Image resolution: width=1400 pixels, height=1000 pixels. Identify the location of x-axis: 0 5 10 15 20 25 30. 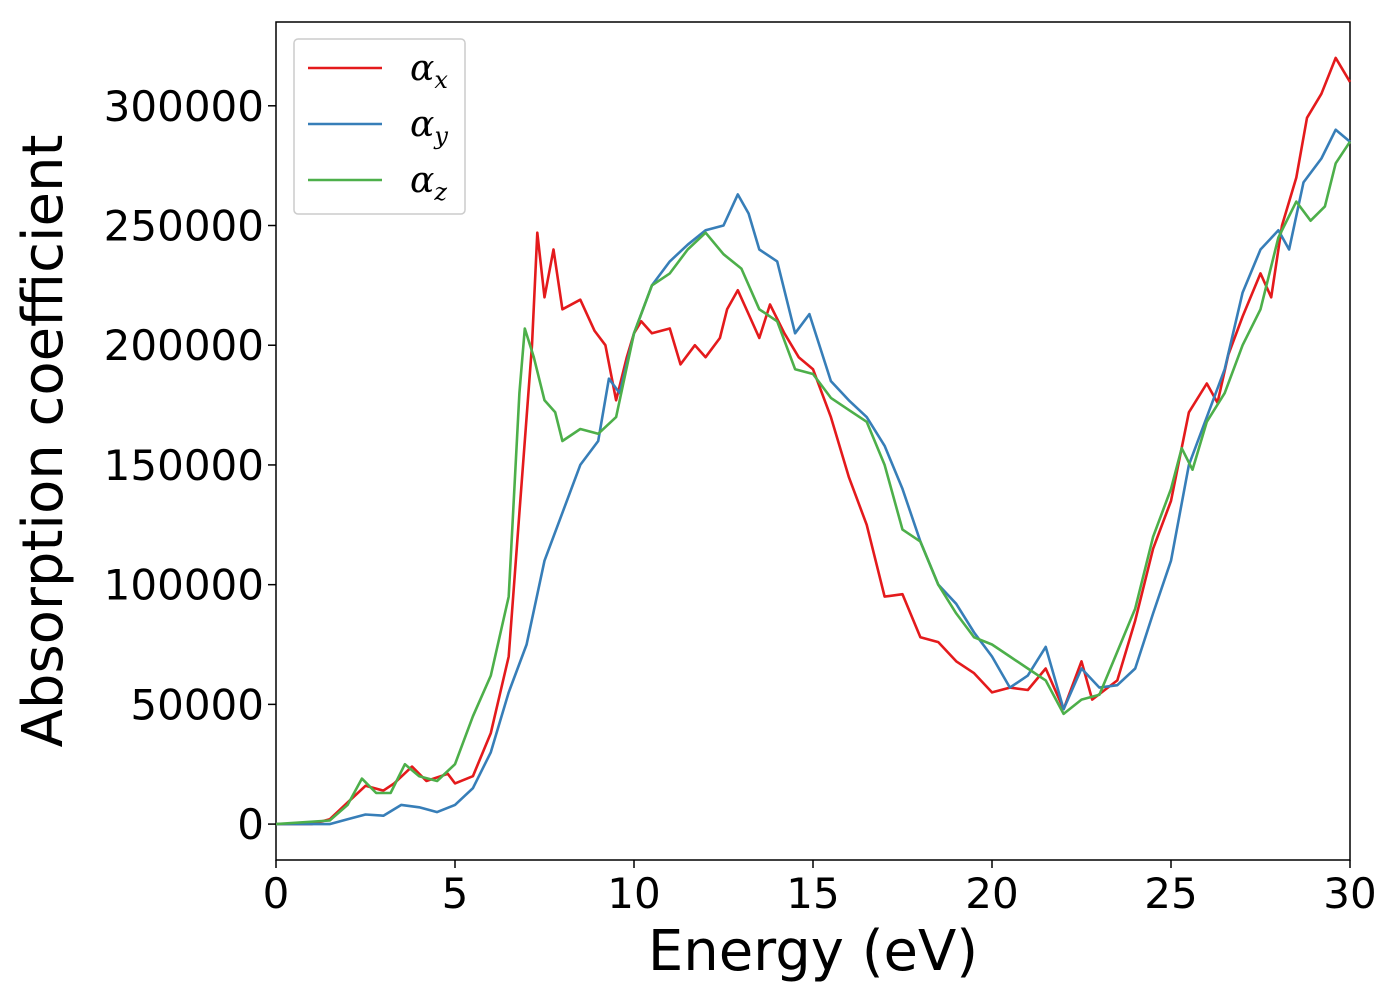
(820, 889).